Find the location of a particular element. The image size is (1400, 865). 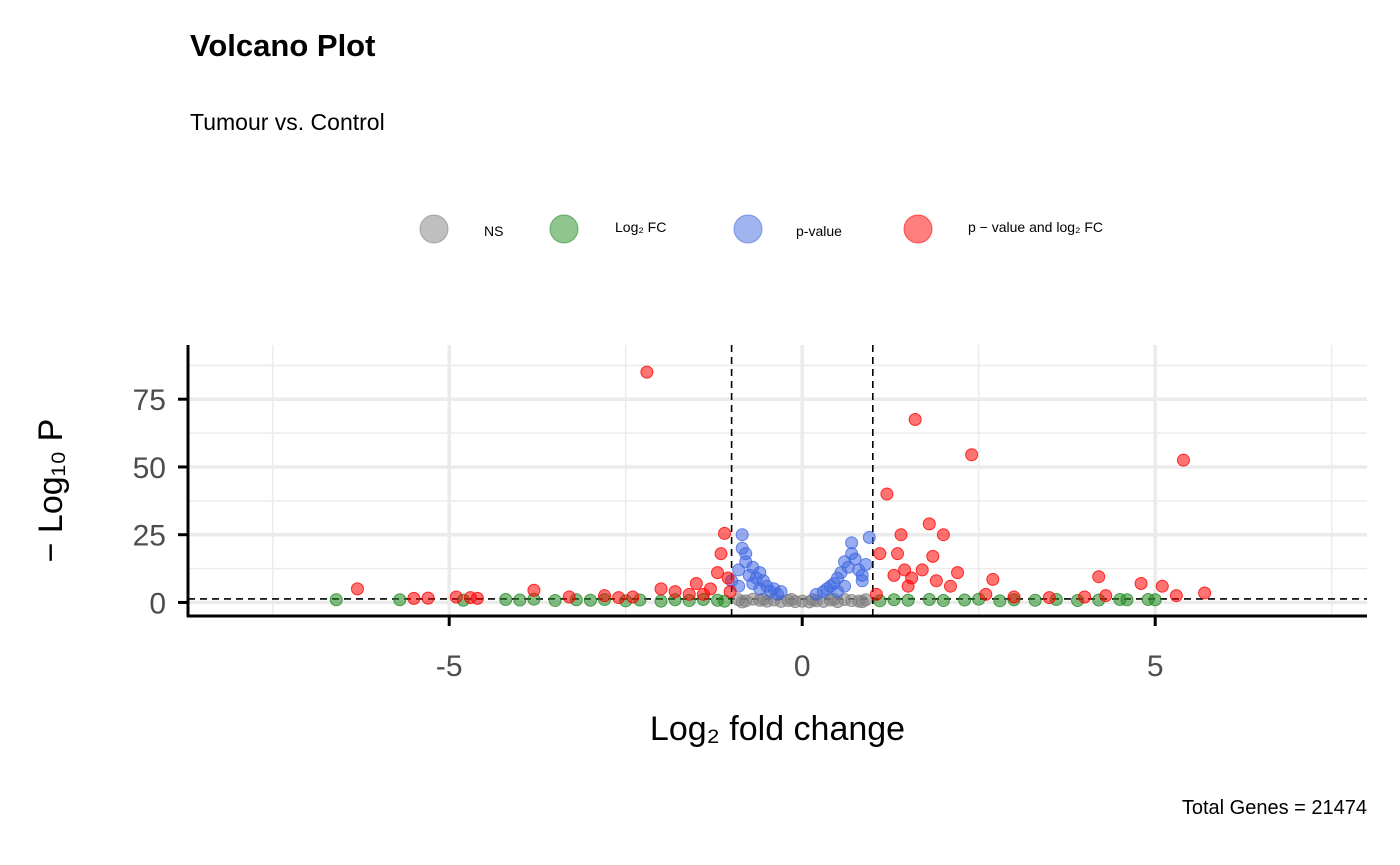

y-tick-label: 50 is located at coordinates (149, 468).